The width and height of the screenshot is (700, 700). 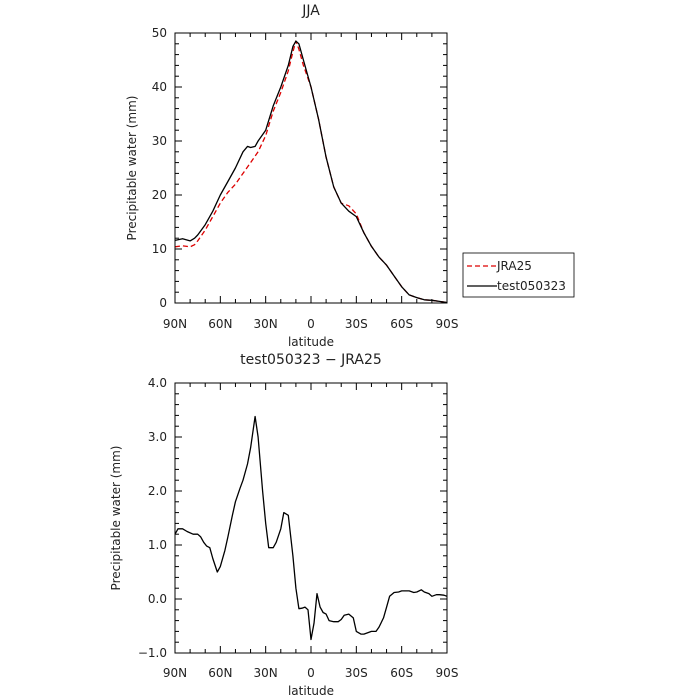 What do you see at coordinates (152, 653) in the screenshot?
I see `y-tick-label: −1.0` at bounding box center [152, 653].